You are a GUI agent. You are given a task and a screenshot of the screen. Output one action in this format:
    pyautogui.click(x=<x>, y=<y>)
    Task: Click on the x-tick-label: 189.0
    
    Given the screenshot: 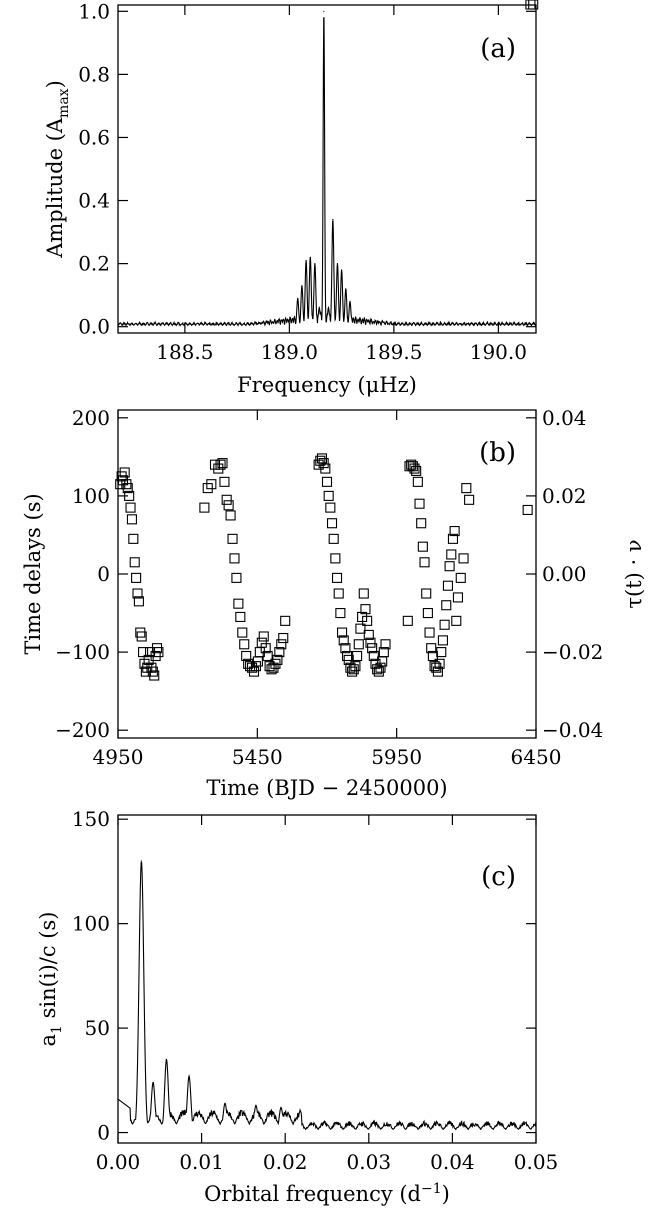 What is the action you would take?
    pyautogui.click(x=289, y=352)
    